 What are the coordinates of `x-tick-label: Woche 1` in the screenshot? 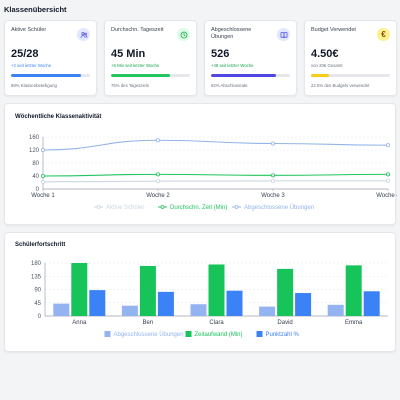 It's located at (43, 196).